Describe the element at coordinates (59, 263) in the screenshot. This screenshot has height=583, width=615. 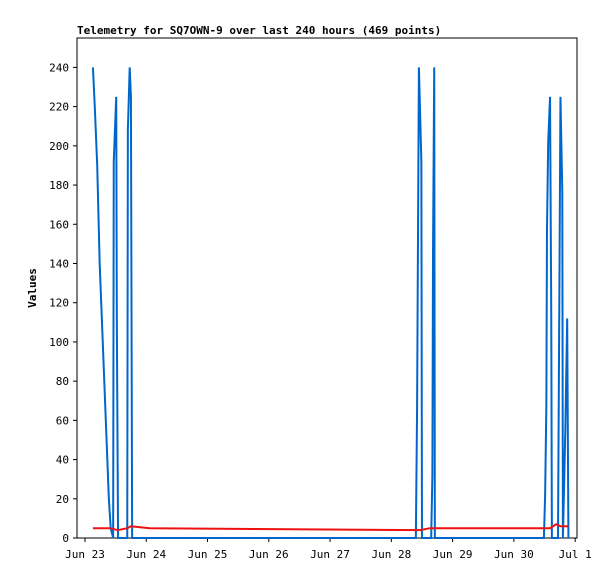
I see `y-tick-label: 140` at that location.